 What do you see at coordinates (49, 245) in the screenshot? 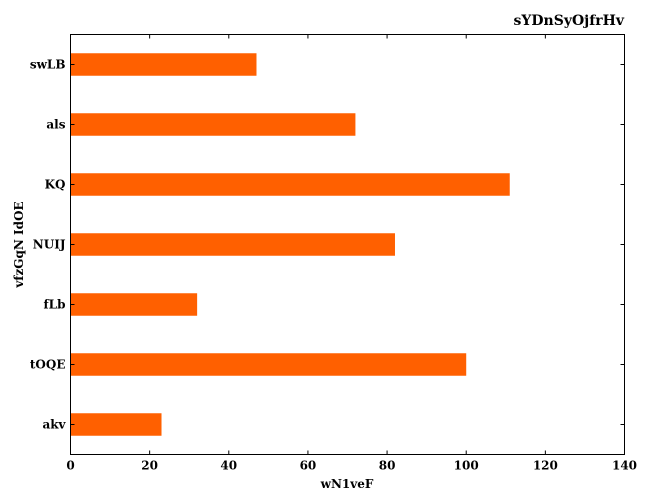
I see `y-tick-label: NUIJ` at bounding box center [49, 245].